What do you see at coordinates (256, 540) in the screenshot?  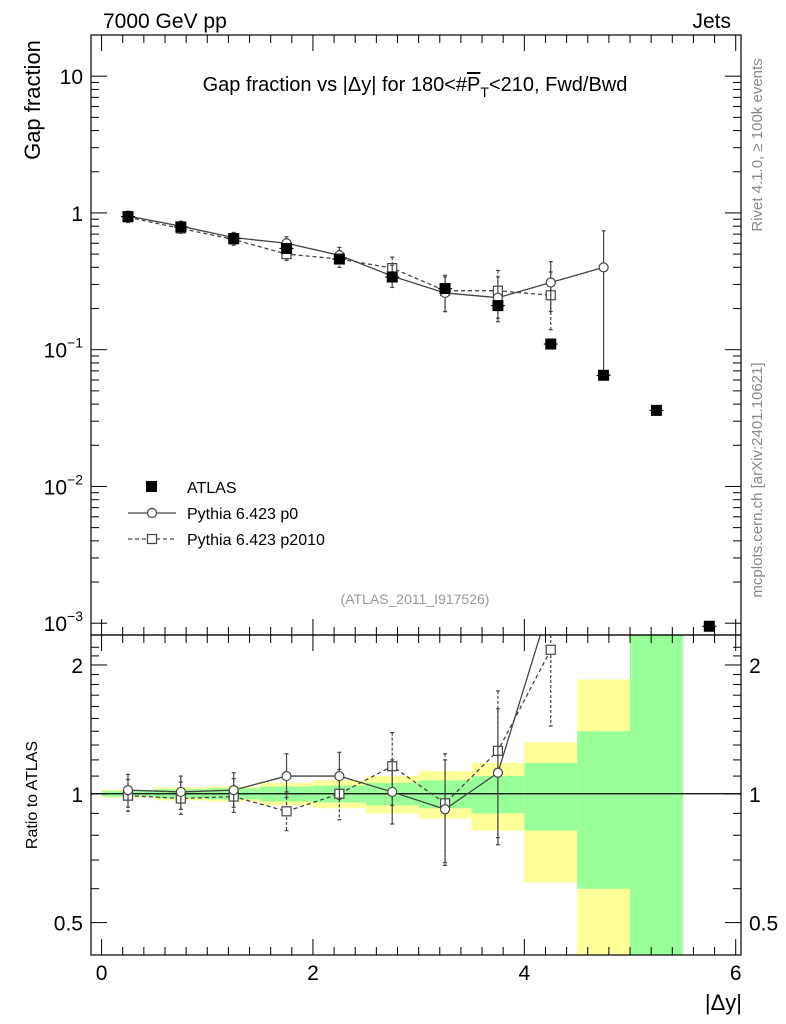 I see `legend-p2010-label: Pythia 6.423 p2010` at bounding box center [256, 540].